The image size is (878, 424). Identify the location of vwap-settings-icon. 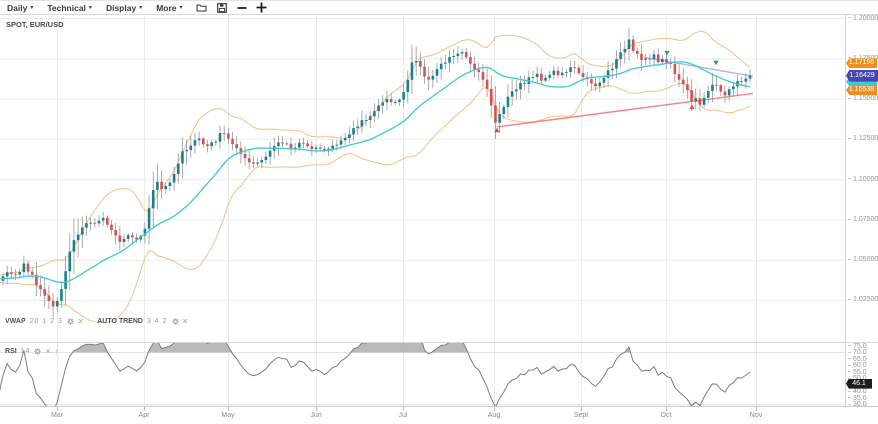
(70, 321).